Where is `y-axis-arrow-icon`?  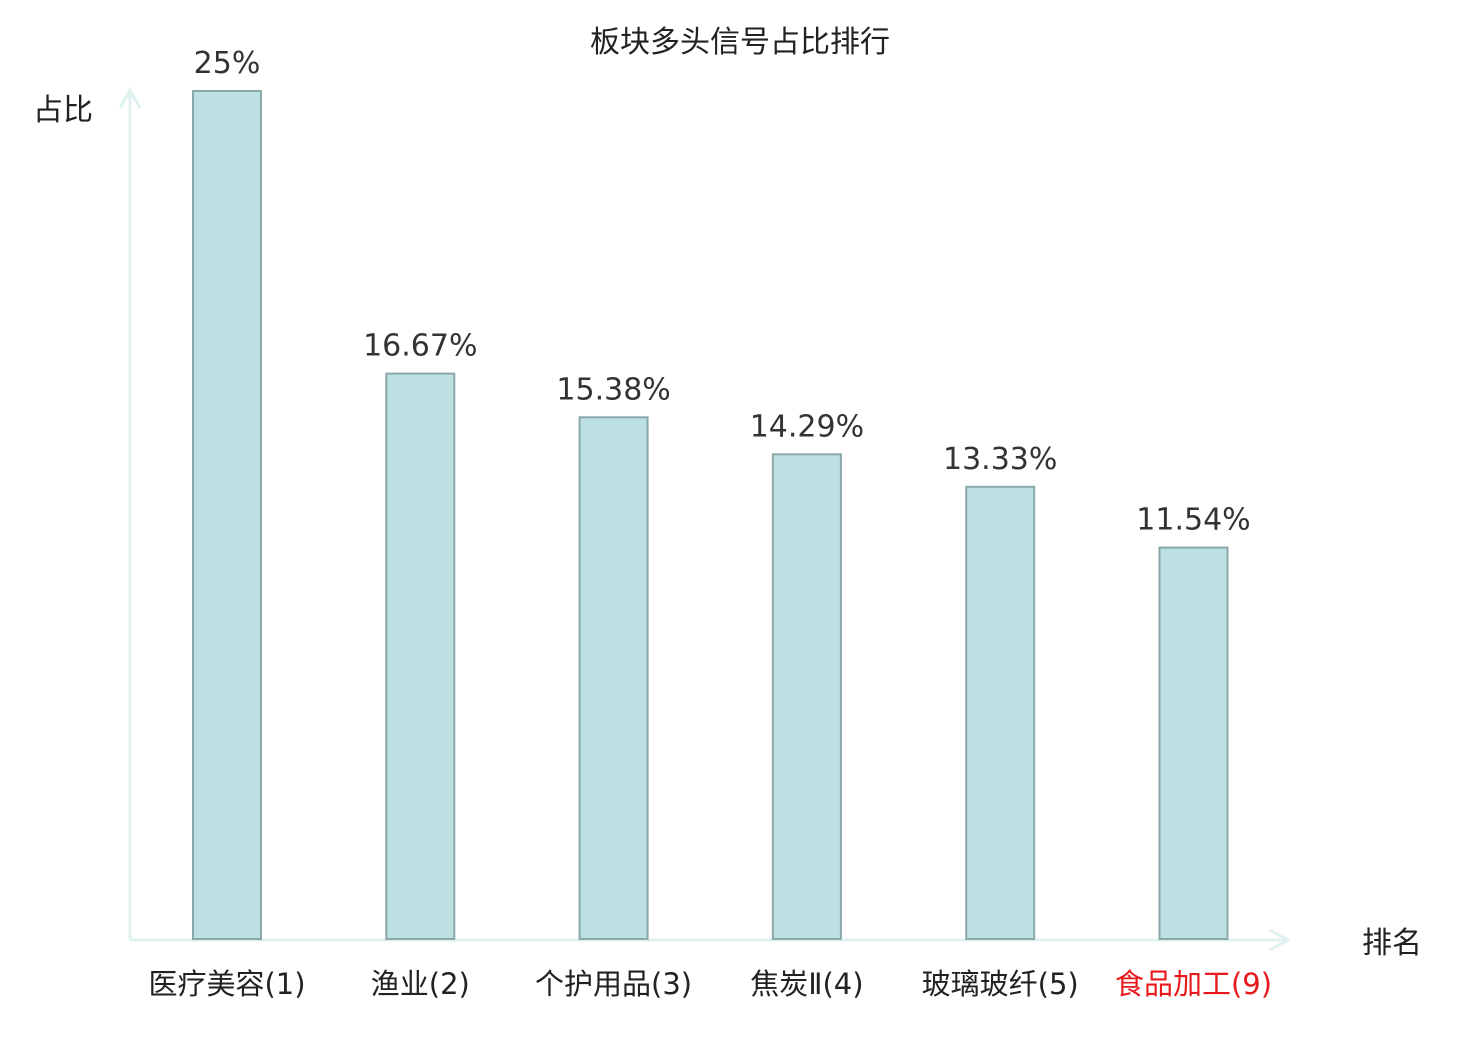 y-axis-arrow-icon is located at coordinates (130, 97).